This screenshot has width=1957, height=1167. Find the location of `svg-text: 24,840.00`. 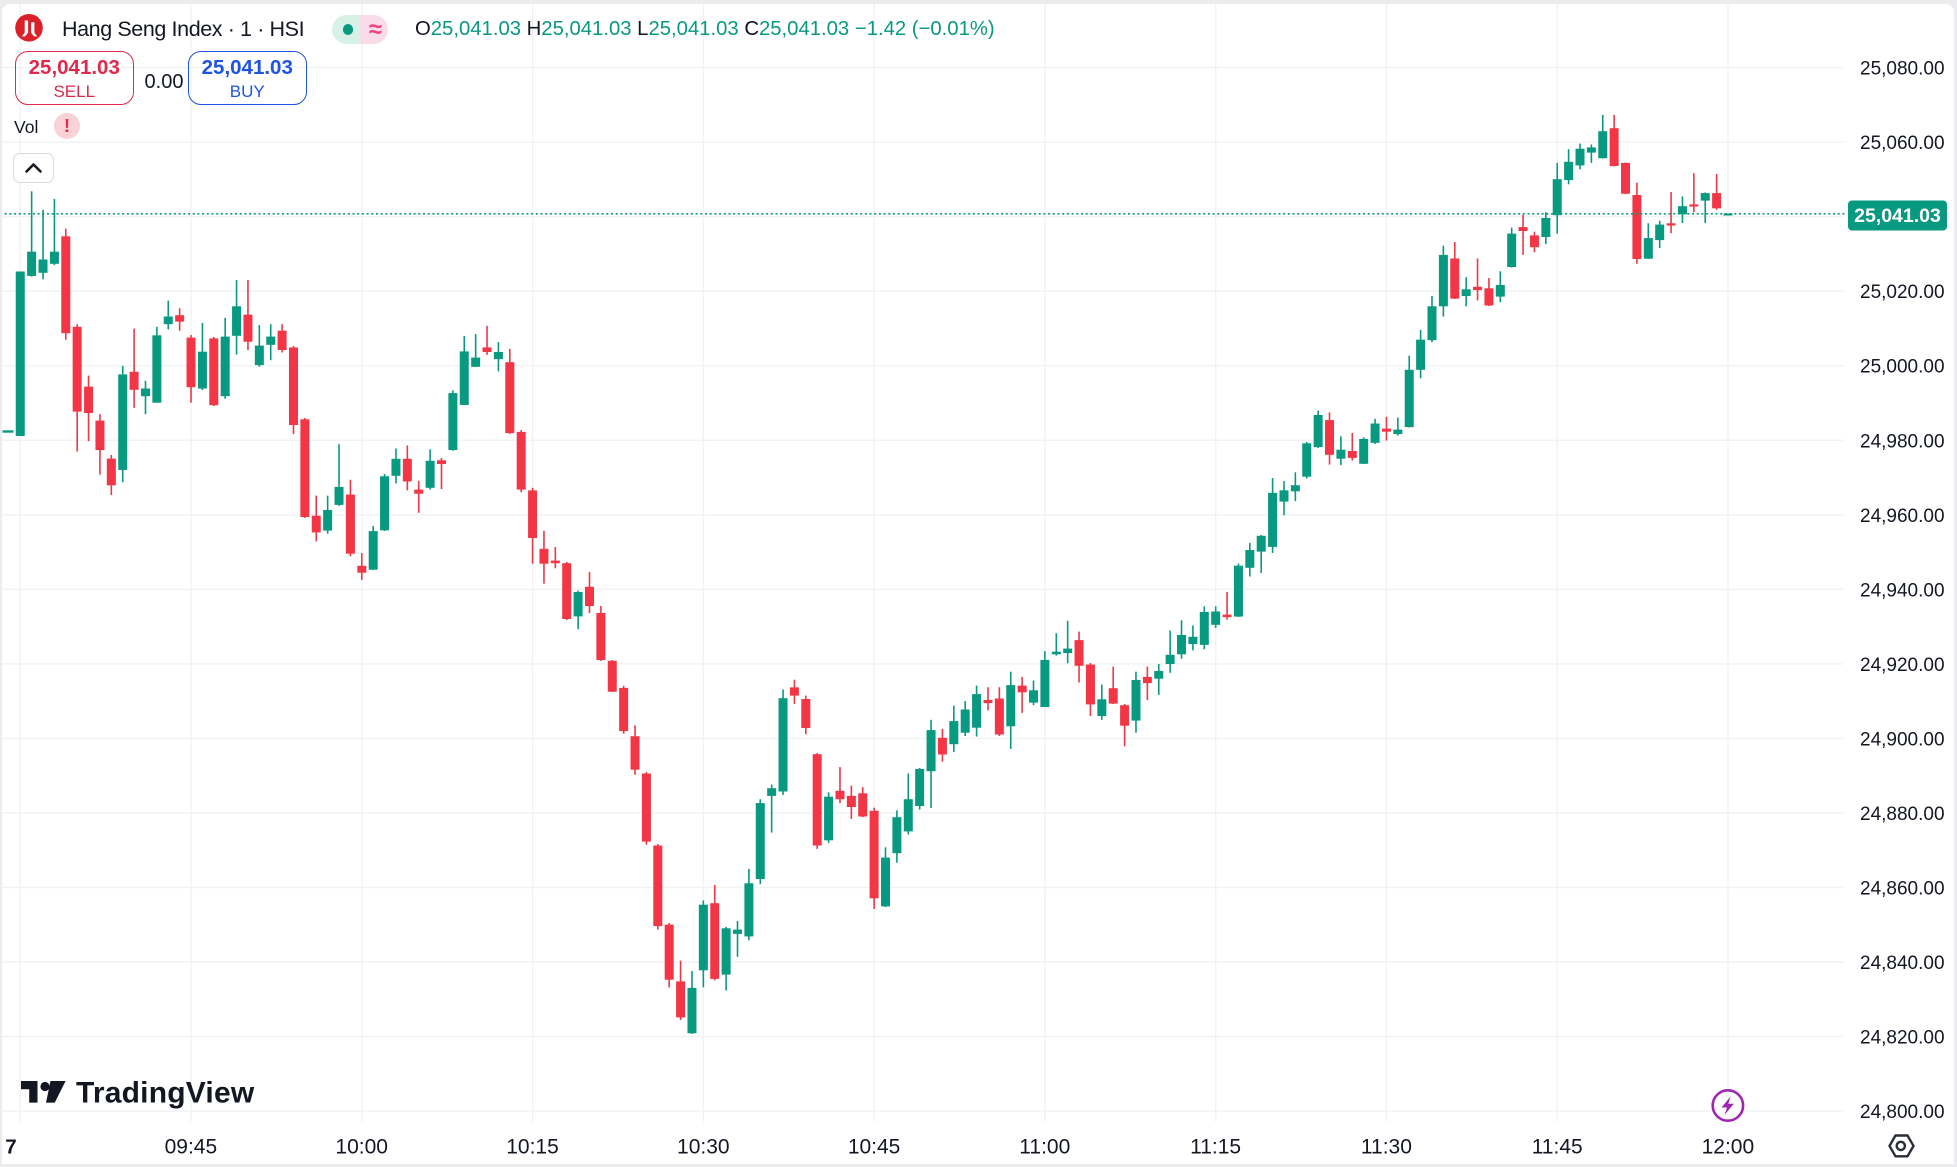

svg-text: 24,840.00 is located at coordinates (1902, 963).